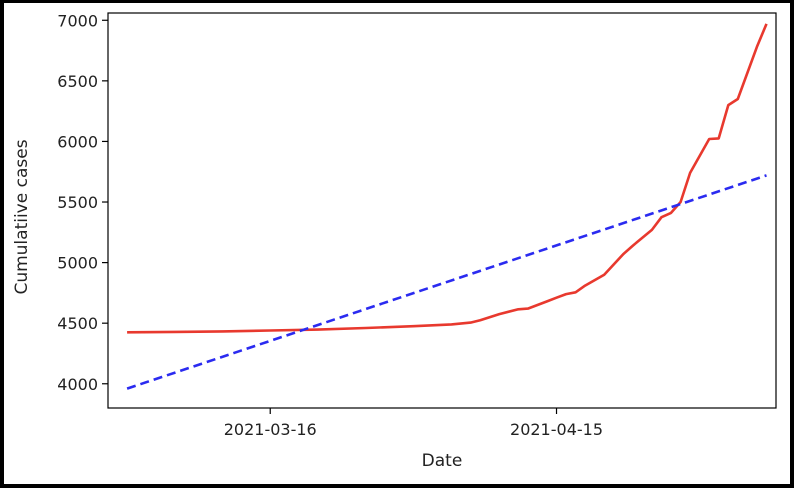  Describe the element at coordinates (77, 263) in the screenshot. I see `y-tick-label: 5000` at that location.